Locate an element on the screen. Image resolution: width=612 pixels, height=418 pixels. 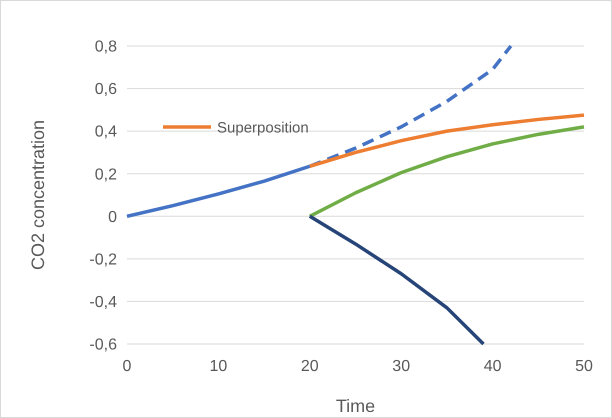
y-tick-label: 0,8 is located at coordinates (106, 47).